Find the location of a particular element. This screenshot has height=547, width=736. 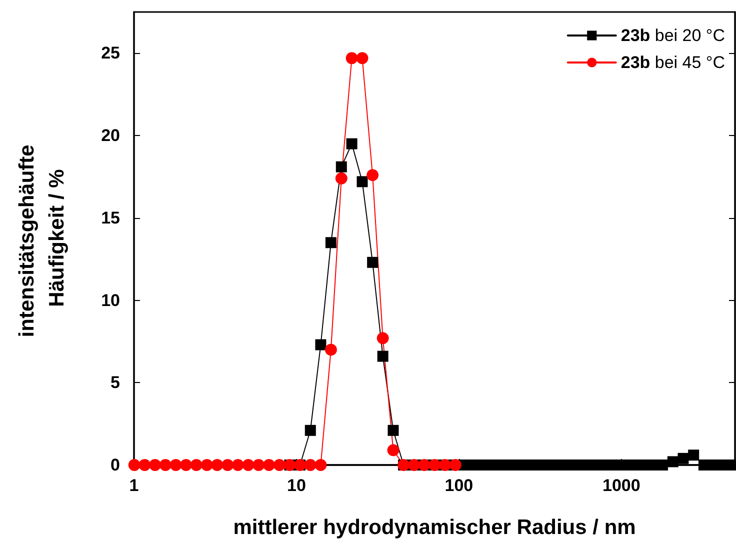

y-tick-label: 5 is located at coordinates (115, 382).